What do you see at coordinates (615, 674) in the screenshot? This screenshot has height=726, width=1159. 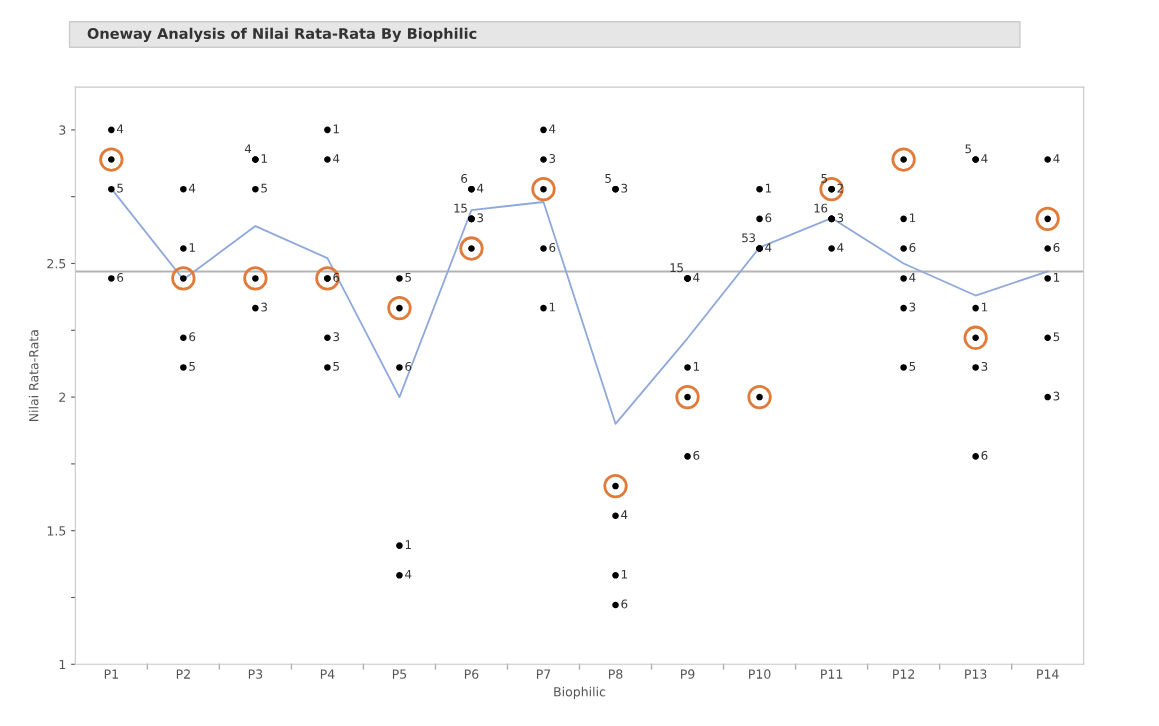 I see `x-tick-label: P8` at bounding box center [615, 674].